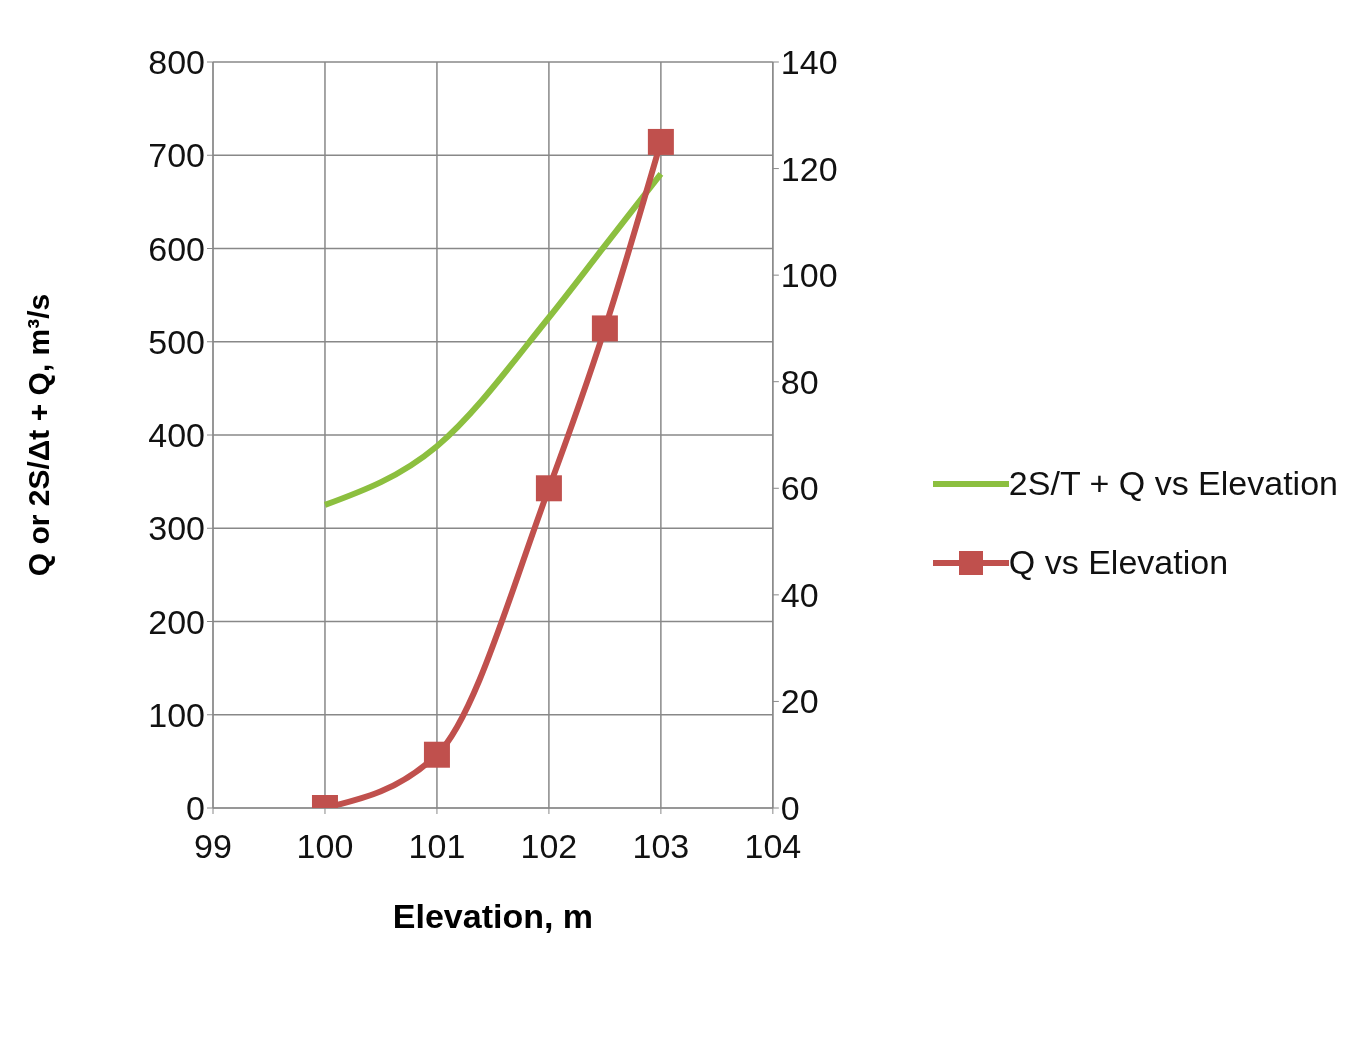  What do you see at coordinates (549, 846) in the screenshot?
I see `x-tick-label: 102` at bounding box center [549, 846].